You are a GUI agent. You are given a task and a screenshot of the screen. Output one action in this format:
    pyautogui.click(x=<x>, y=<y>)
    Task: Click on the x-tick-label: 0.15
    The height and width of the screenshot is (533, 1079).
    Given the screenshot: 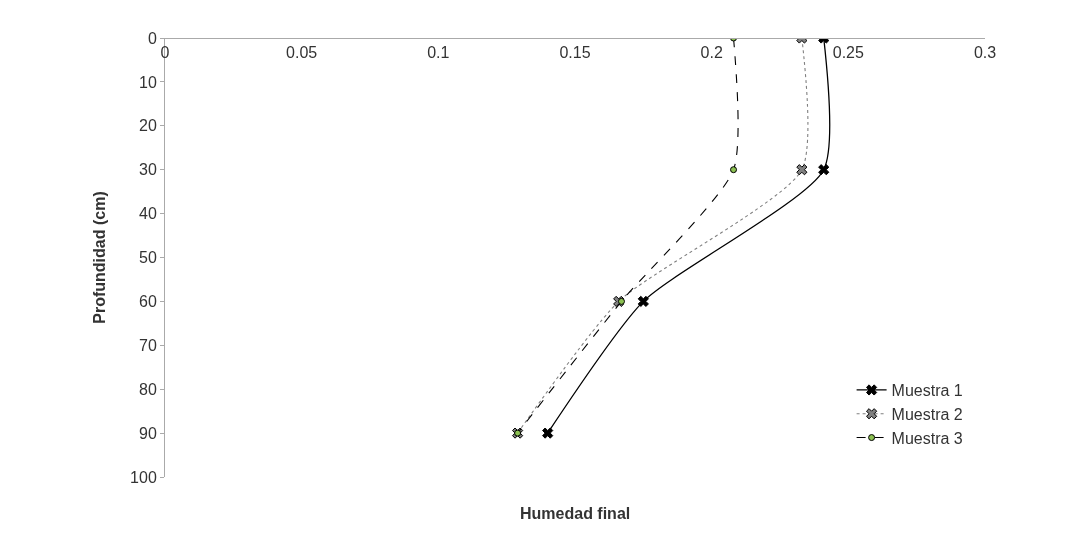 What is the action you would take?
    pyautogui.click(x=575, y=53)
    